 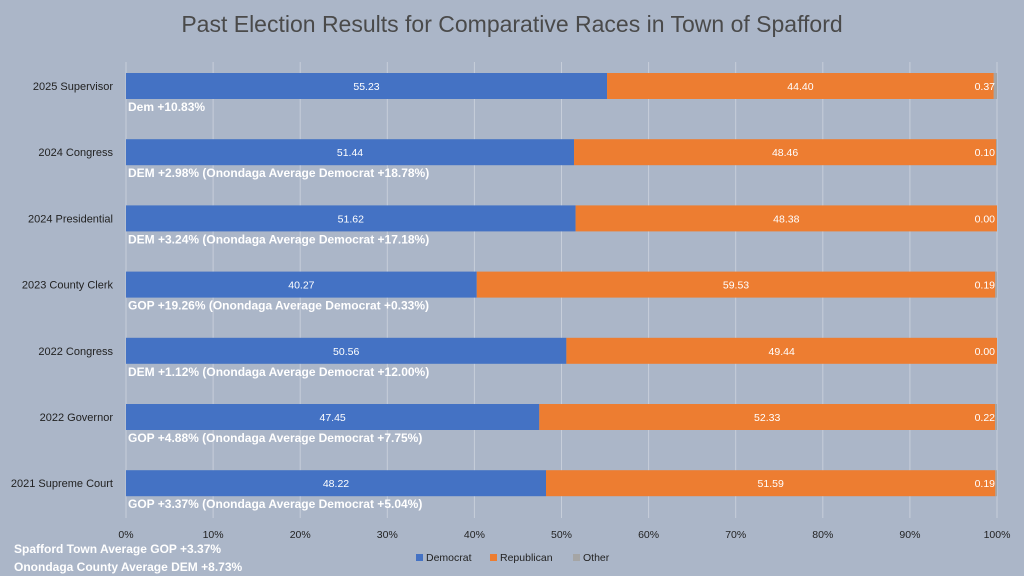 I want to click on footnote: Spafford Town Average GOP +3.37%, so click(x=117, y=549).